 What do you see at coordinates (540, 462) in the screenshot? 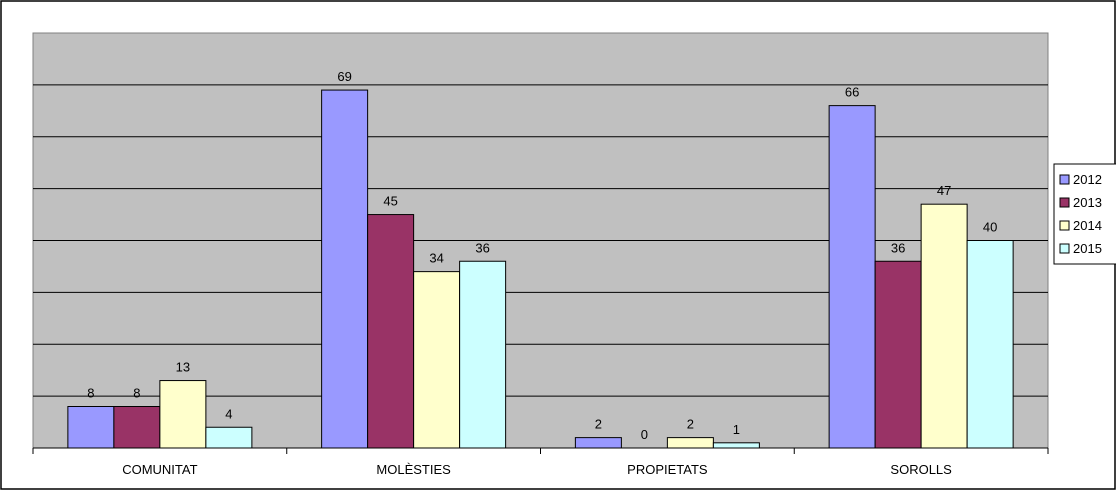
I see `x-axis: COMUNITAT MOLÈSTIES PROPIETATS SOROLLS` at bounding box center [540, 462].